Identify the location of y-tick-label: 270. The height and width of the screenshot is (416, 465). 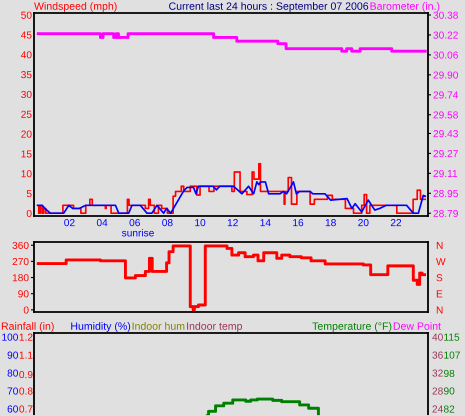
(20, 262).